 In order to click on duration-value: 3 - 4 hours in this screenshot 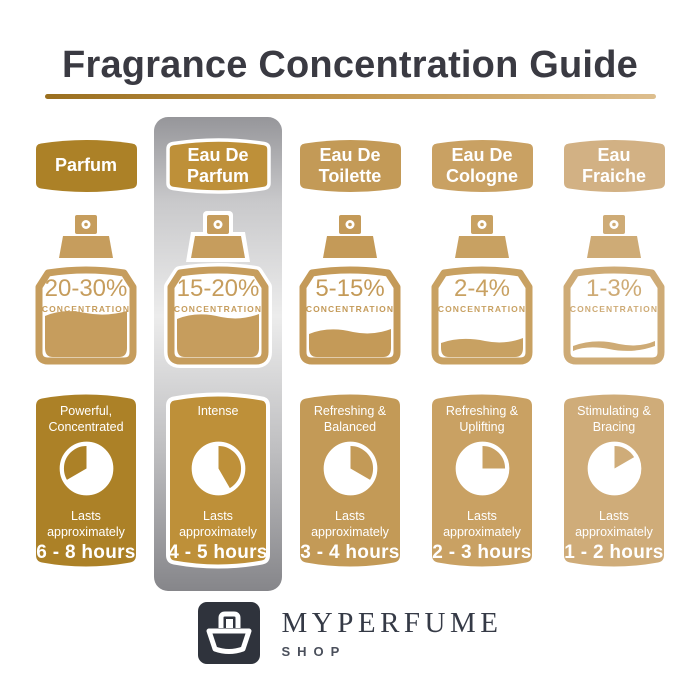, I will do `click(350, 552)`.